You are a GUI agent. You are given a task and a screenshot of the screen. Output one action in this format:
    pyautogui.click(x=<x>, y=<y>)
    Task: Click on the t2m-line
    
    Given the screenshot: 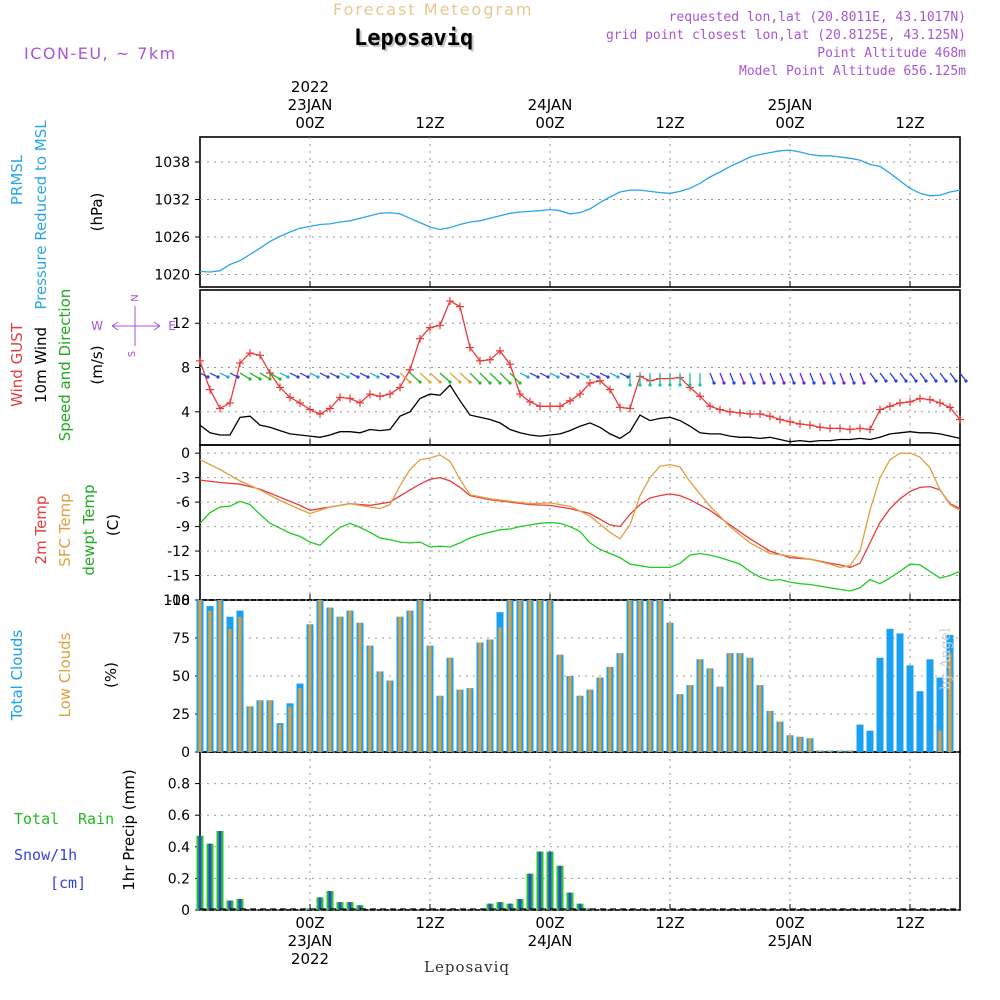 What is the action you would take?
    pyautogui.click(x=580, y=522)
    